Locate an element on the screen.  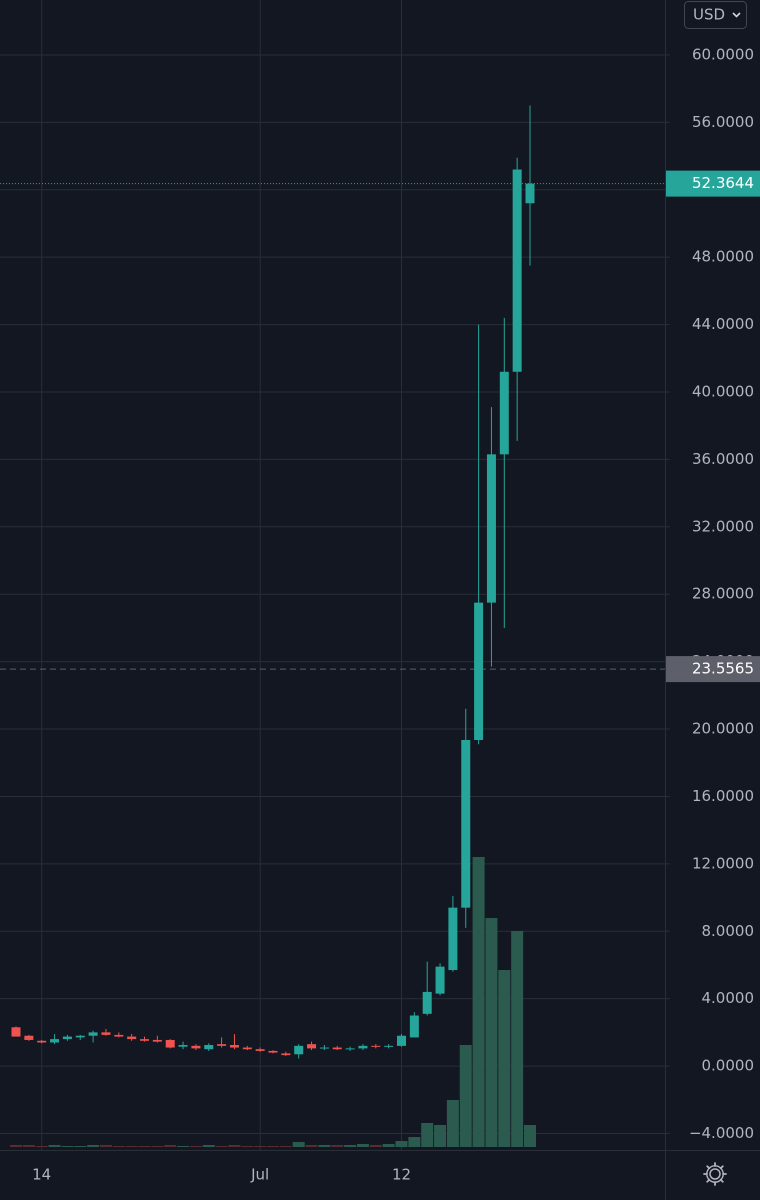
y-tick-label: 56.0000 is located at coordinates (723, 122).